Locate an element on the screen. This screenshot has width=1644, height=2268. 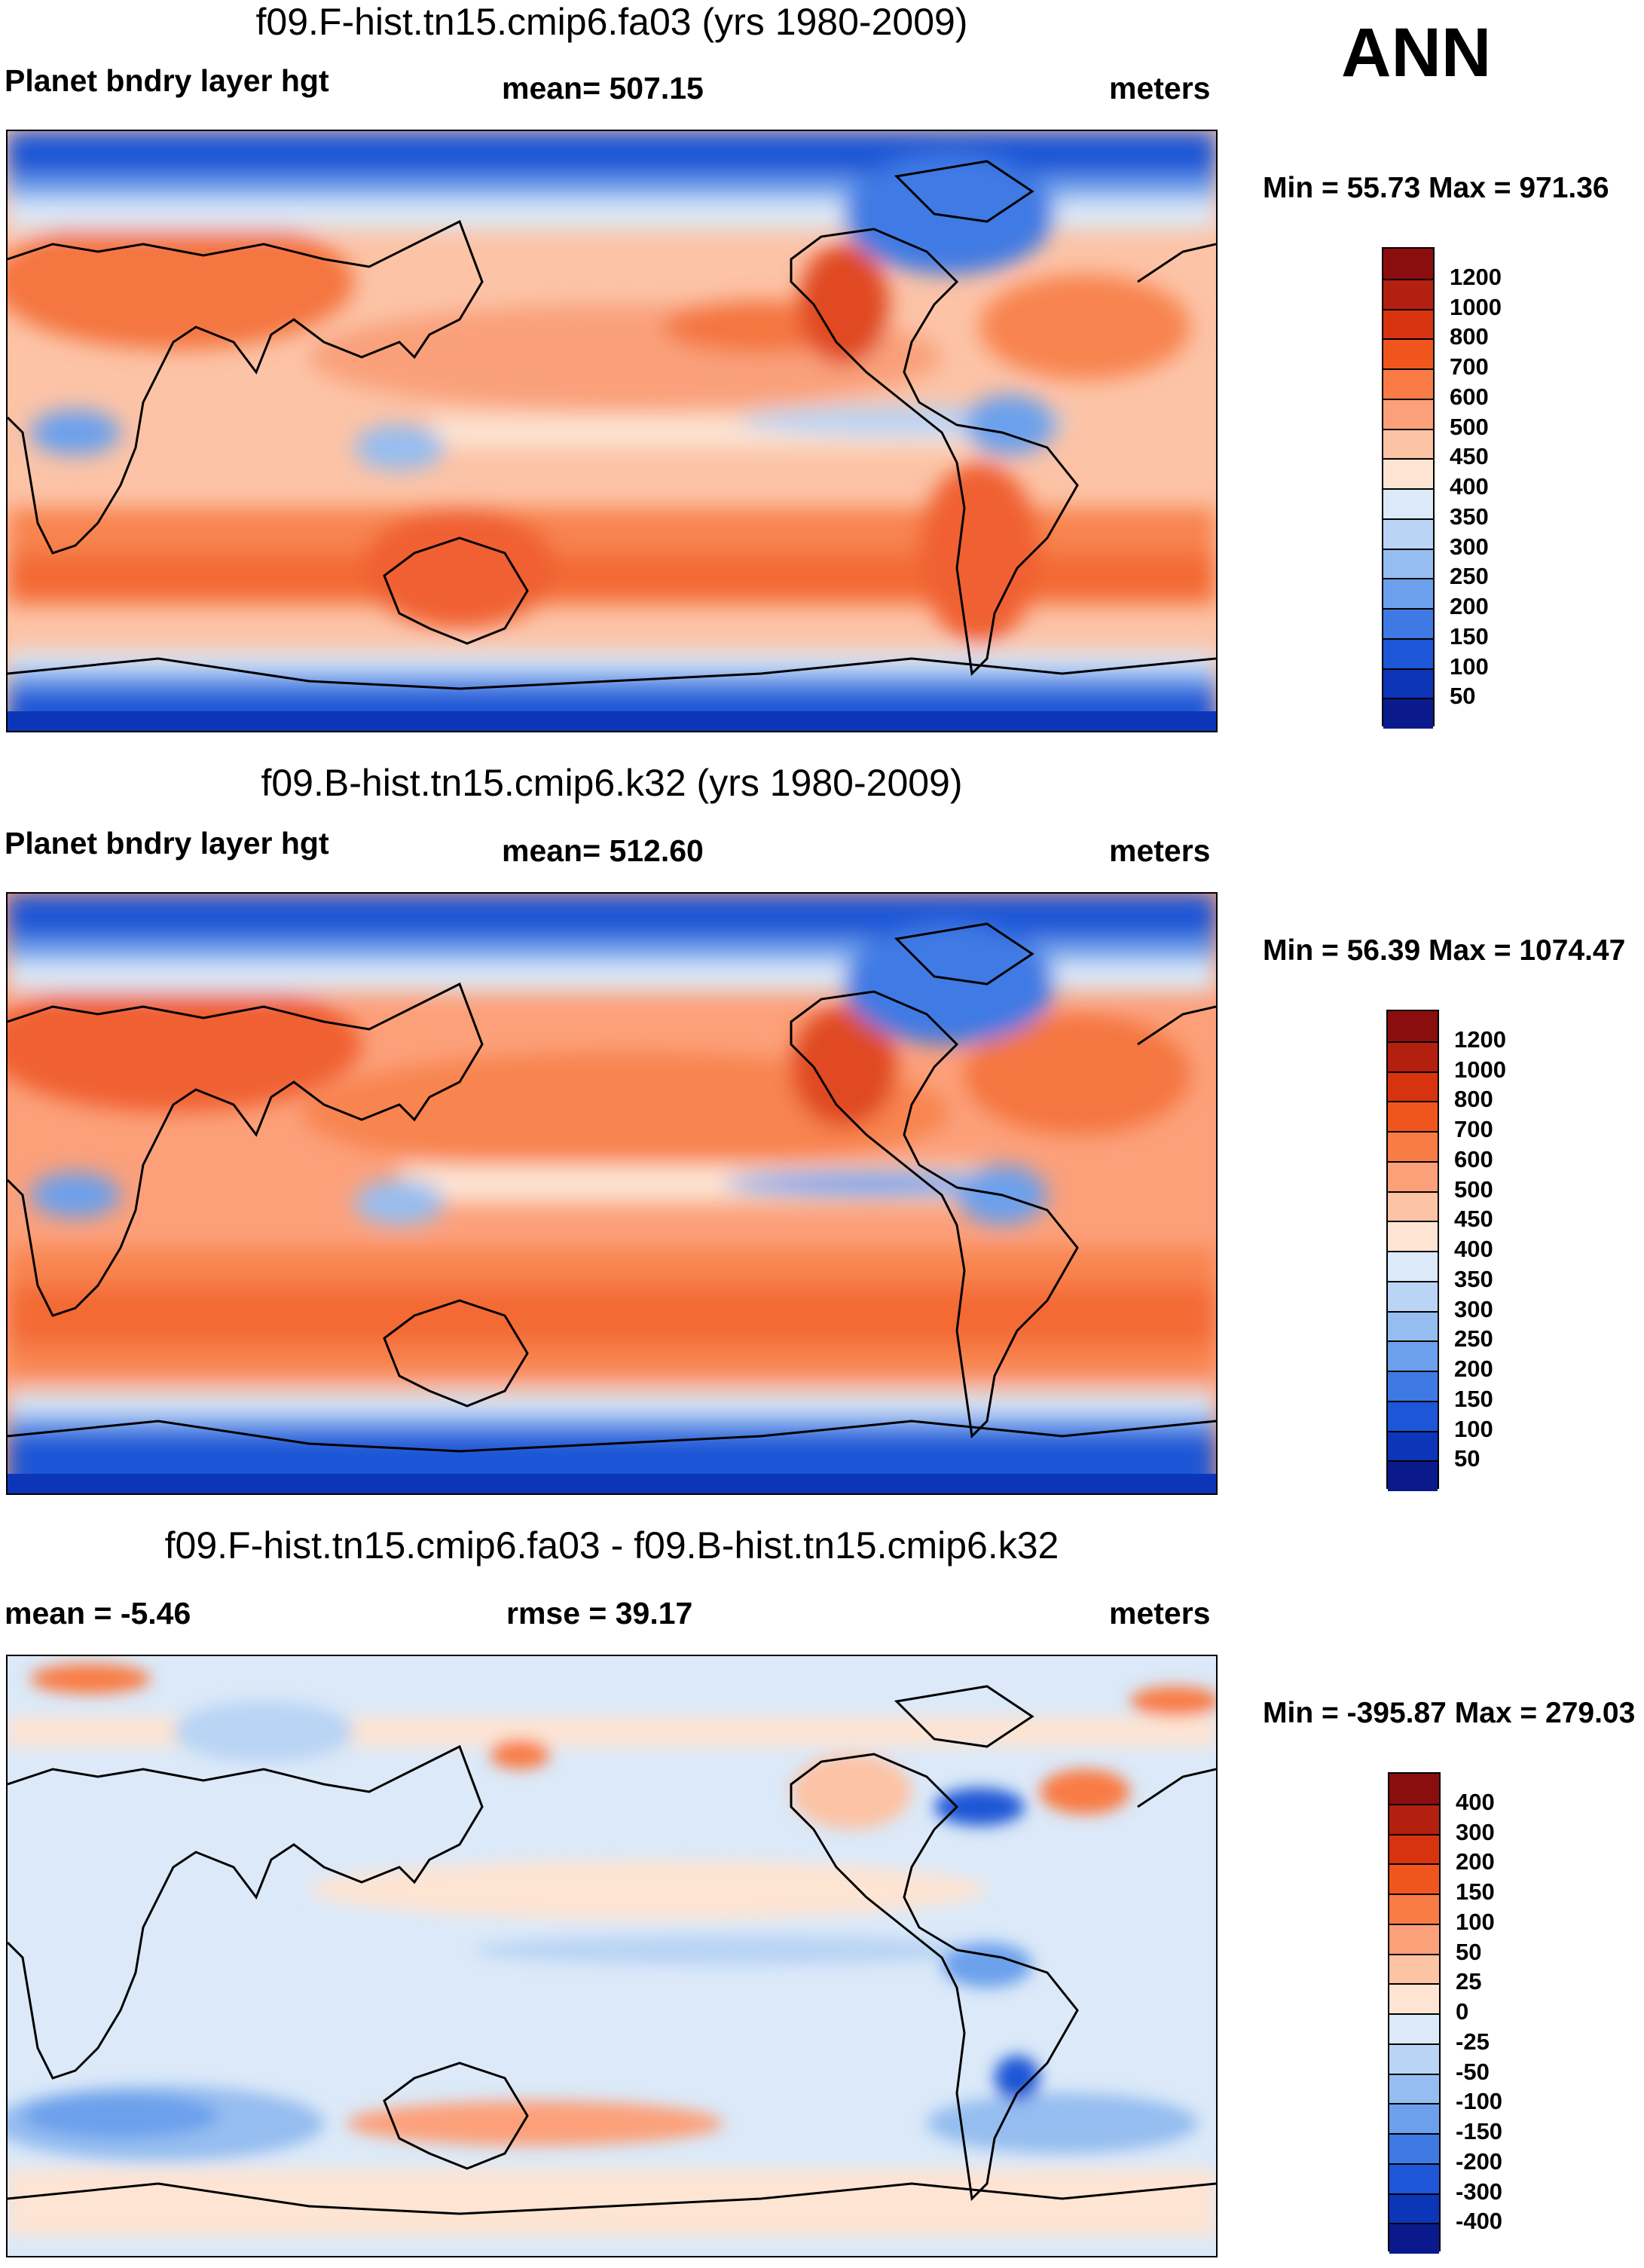
panel-2-units-label: meters is located at coordinates (1160, 850).